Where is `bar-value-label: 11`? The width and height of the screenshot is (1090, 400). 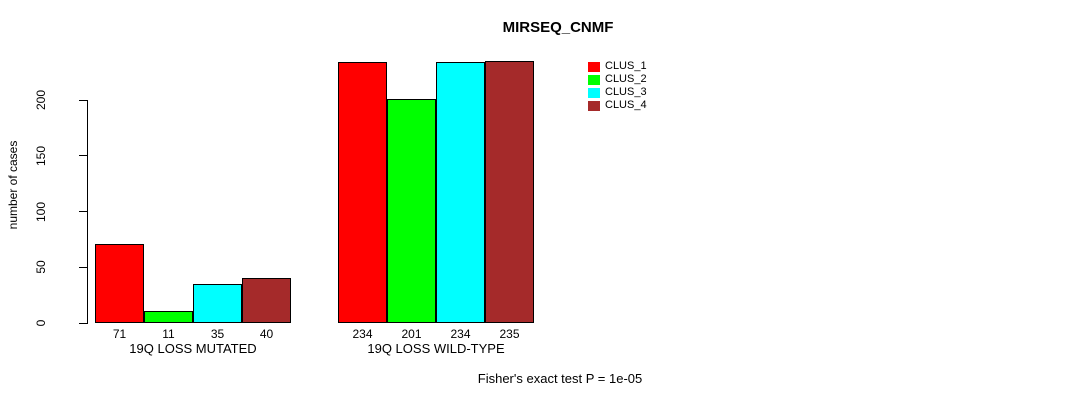
bar-value-label: 11 is located at coordinates (168, 334).